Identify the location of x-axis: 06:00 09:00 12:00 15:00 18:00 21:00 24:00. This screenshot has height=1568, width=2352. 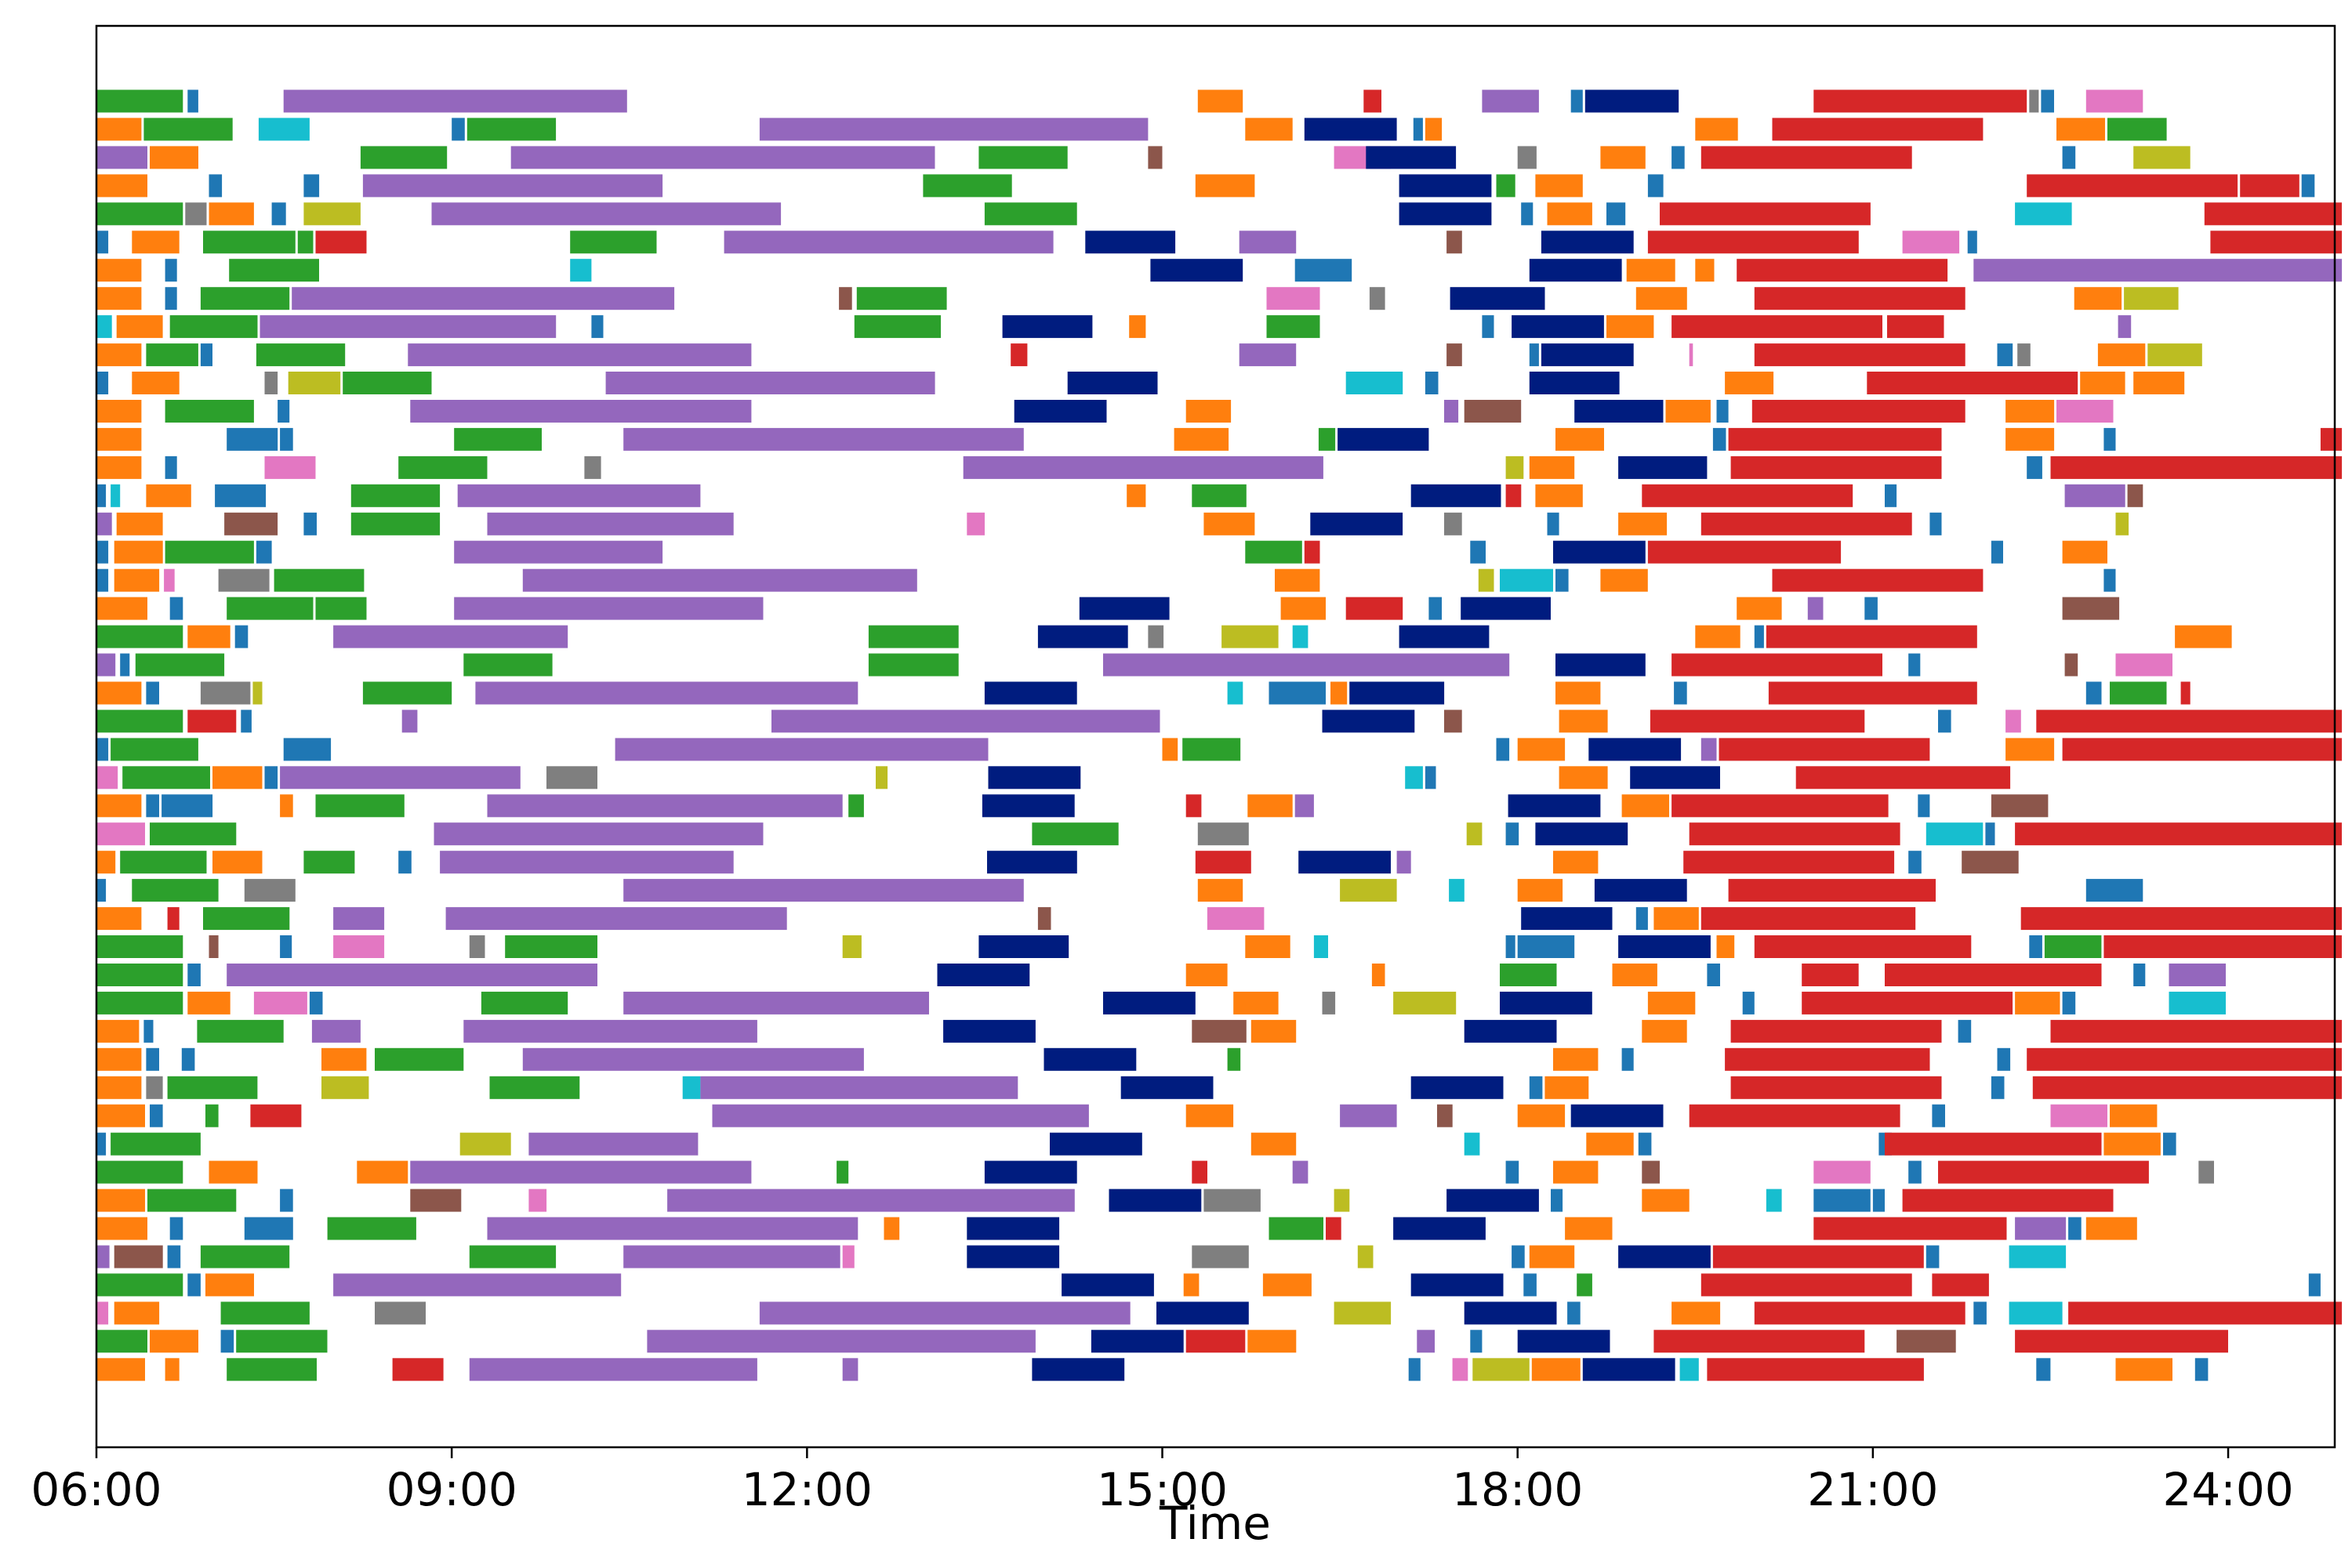
(1162, 1481).